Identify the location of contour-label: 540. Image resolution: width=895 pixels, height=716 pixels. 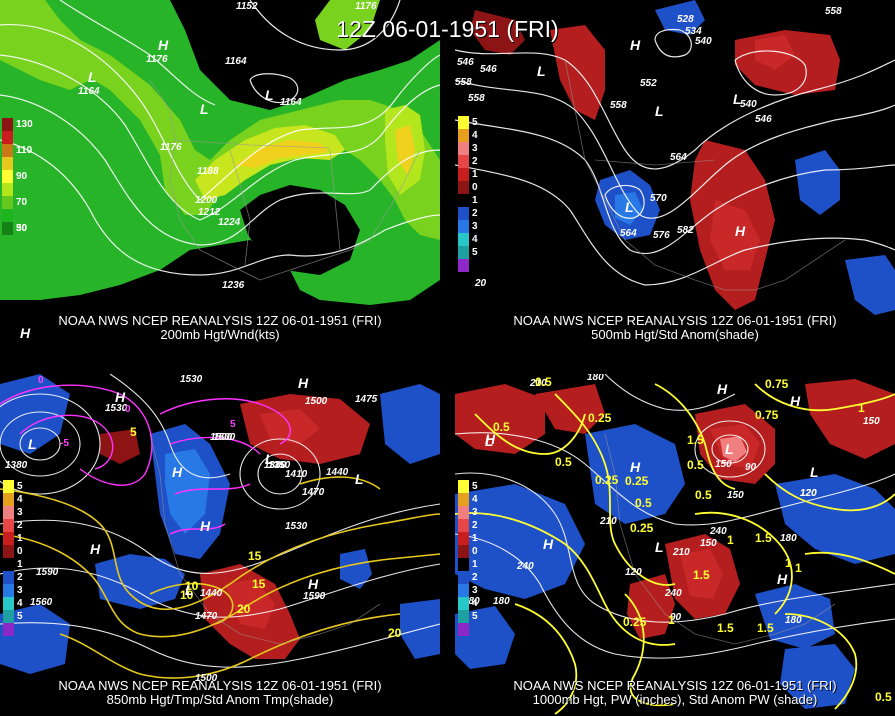
(748, 104).